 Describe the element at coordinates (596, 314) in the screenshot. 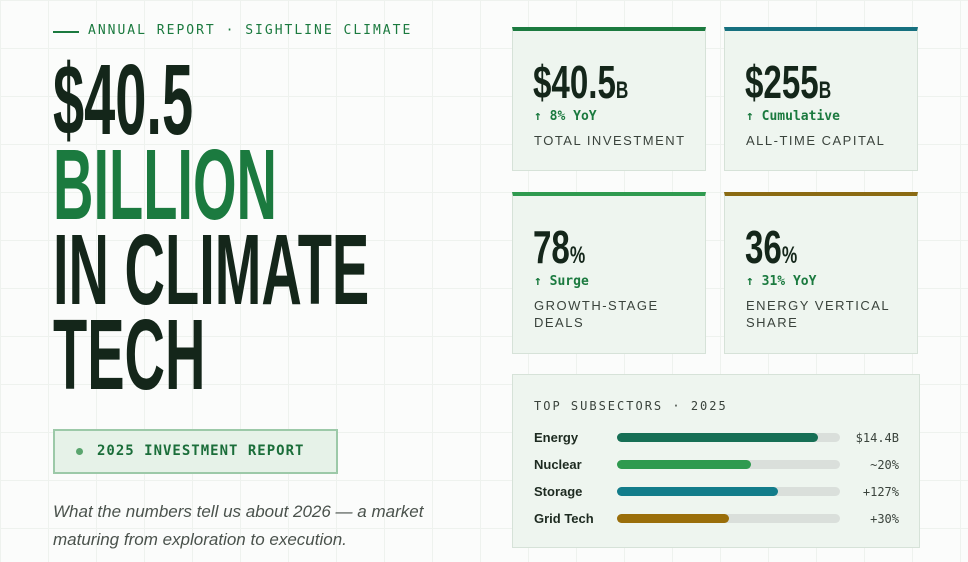

I see `stat-label: GROWTH-STAGE DEALS` at that location.